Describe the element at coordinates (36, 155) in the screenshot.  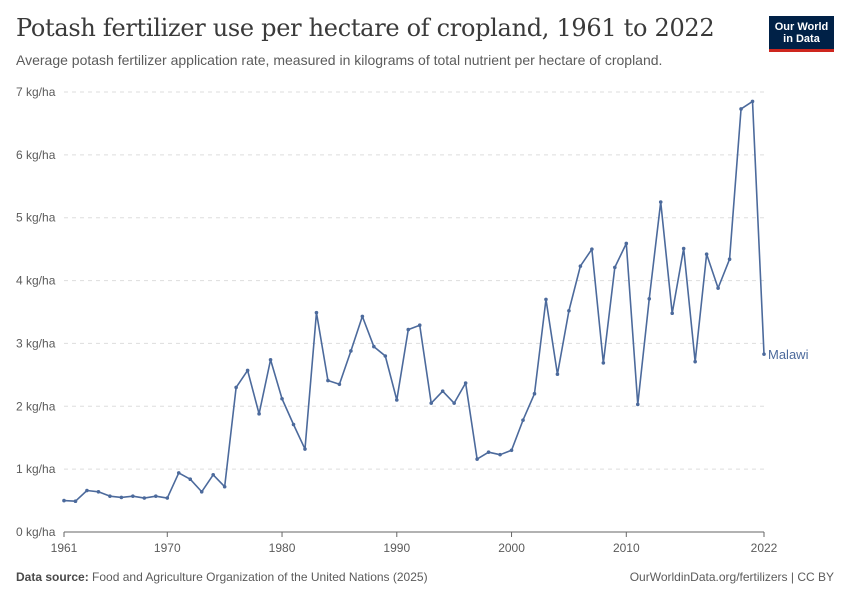
I see `y-tick-label: 6 kg/ha` at that location.